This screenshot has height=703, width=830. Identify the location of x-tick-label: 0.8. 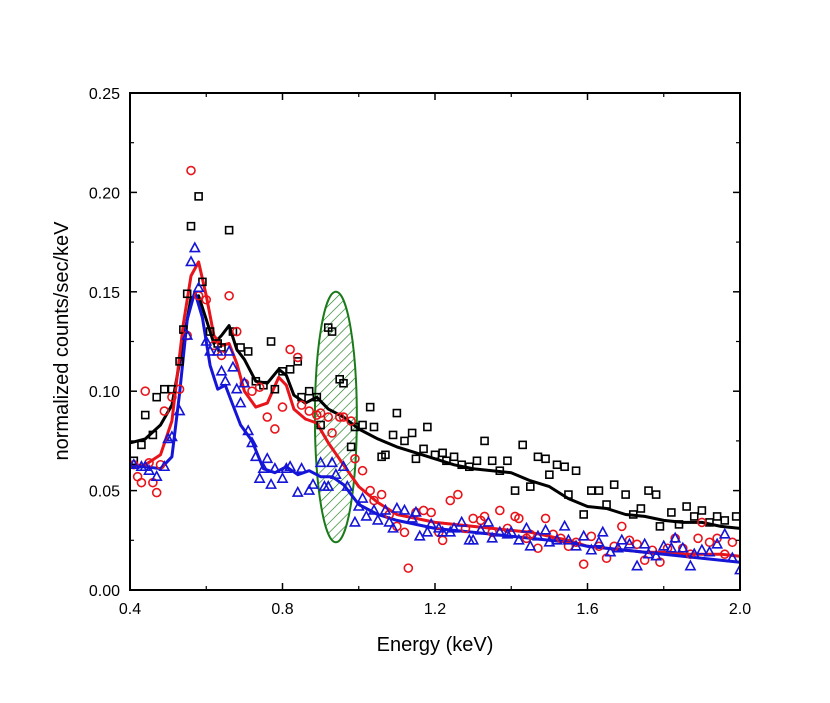
(282, 609).